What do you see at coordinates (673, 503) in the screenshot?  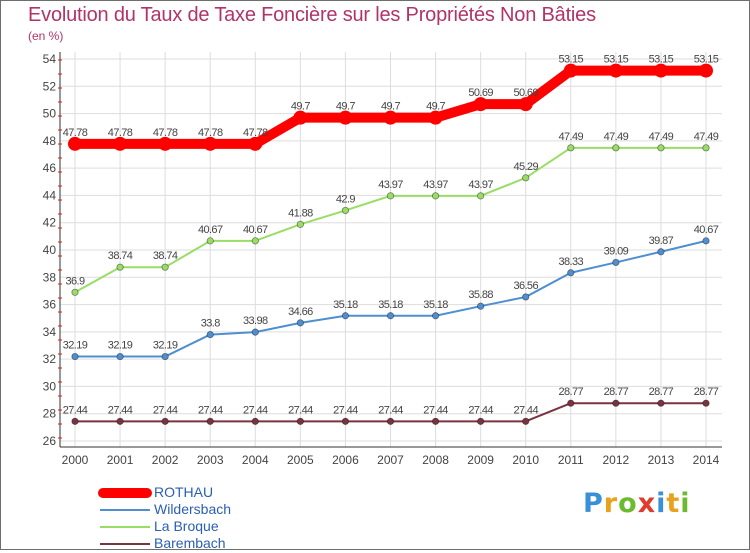 I see `logo-letter: t` at bounding box center [673, 503].